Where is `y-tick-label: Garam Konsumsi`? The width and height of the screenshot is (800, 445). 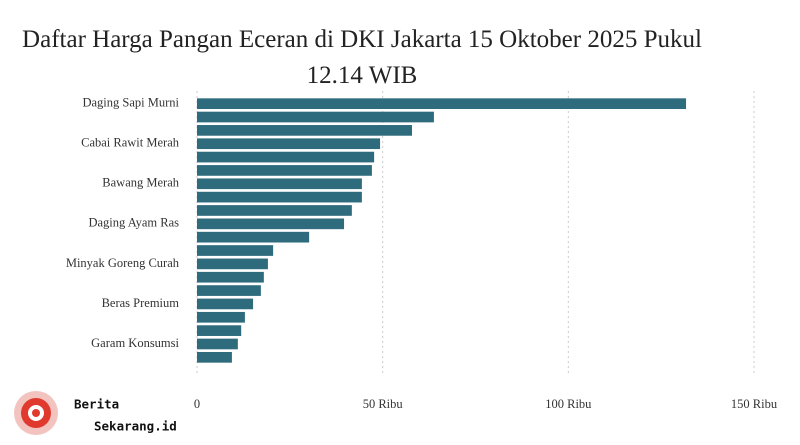 y-tick-label: Garam Konsumsi is located at coordinates (135, 343).